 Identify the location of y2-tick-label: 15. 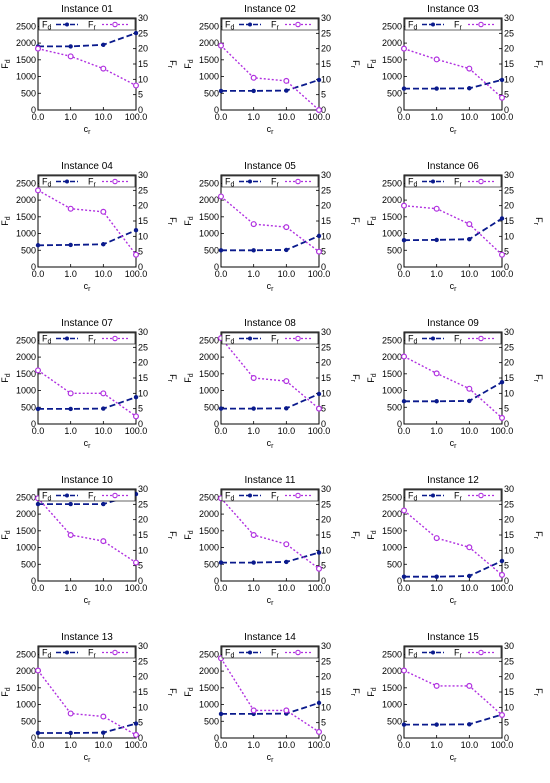
(143, 692).